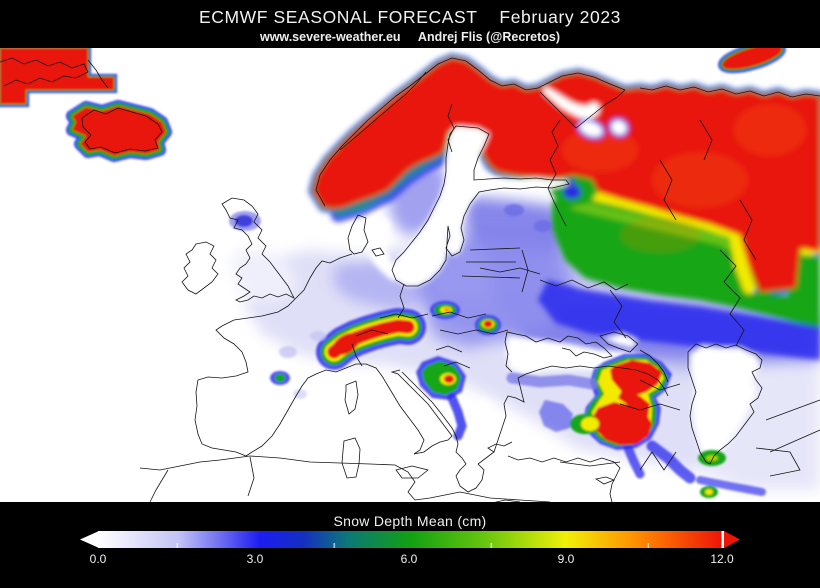 The height and width of the screenshot is (588, 820). What do you see at coordinates (410, 17) in the screenshot?
I see `svg-text:ECMWF SEASONAL FORECAST Feb: ECMWF SEASONAL FORECAST February 2023` at bounding box center [410, 17].